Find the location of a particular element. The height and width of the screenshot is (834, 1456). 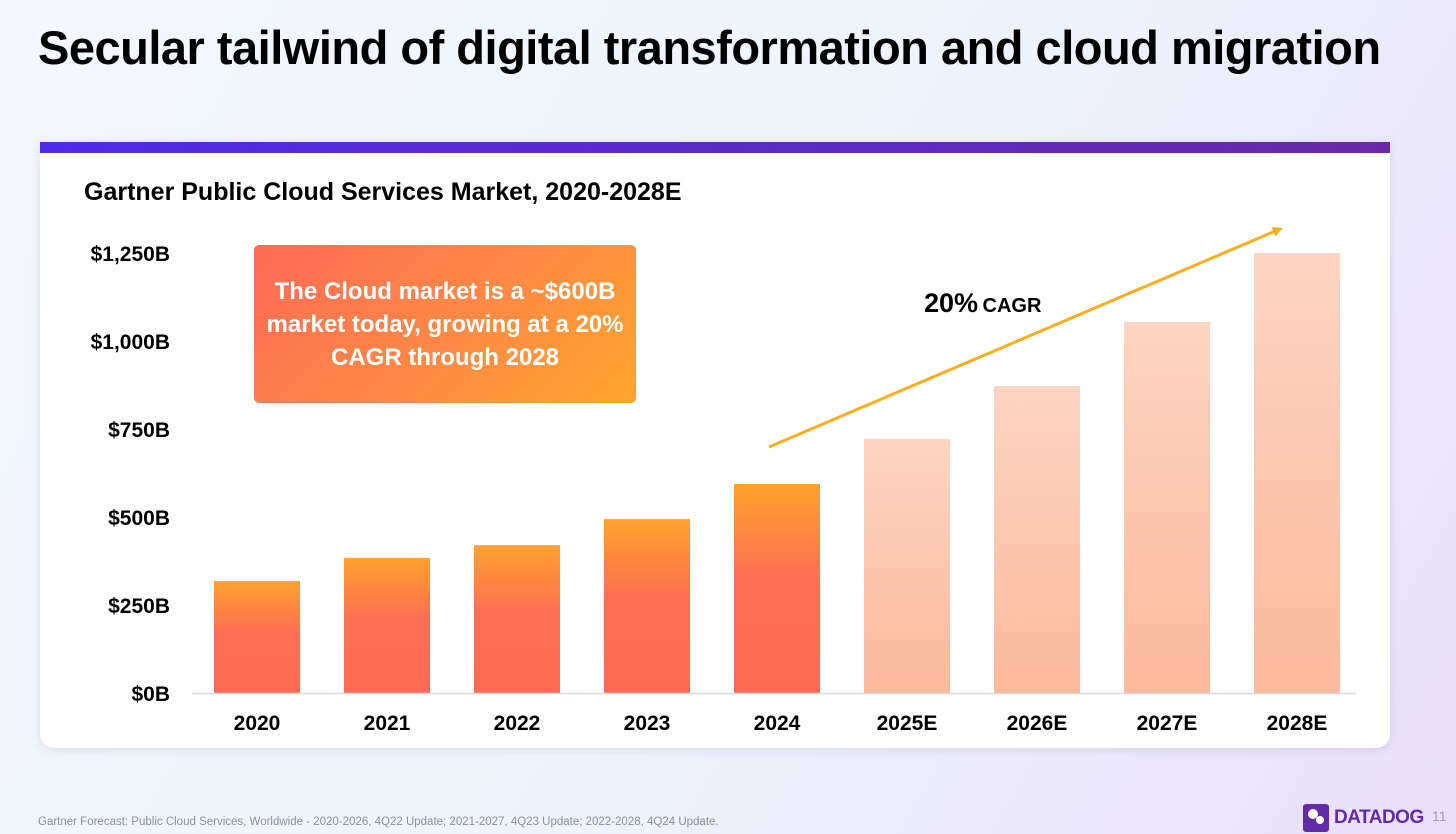

logo-text: DATADOG is located at coordinates (1379, 817).